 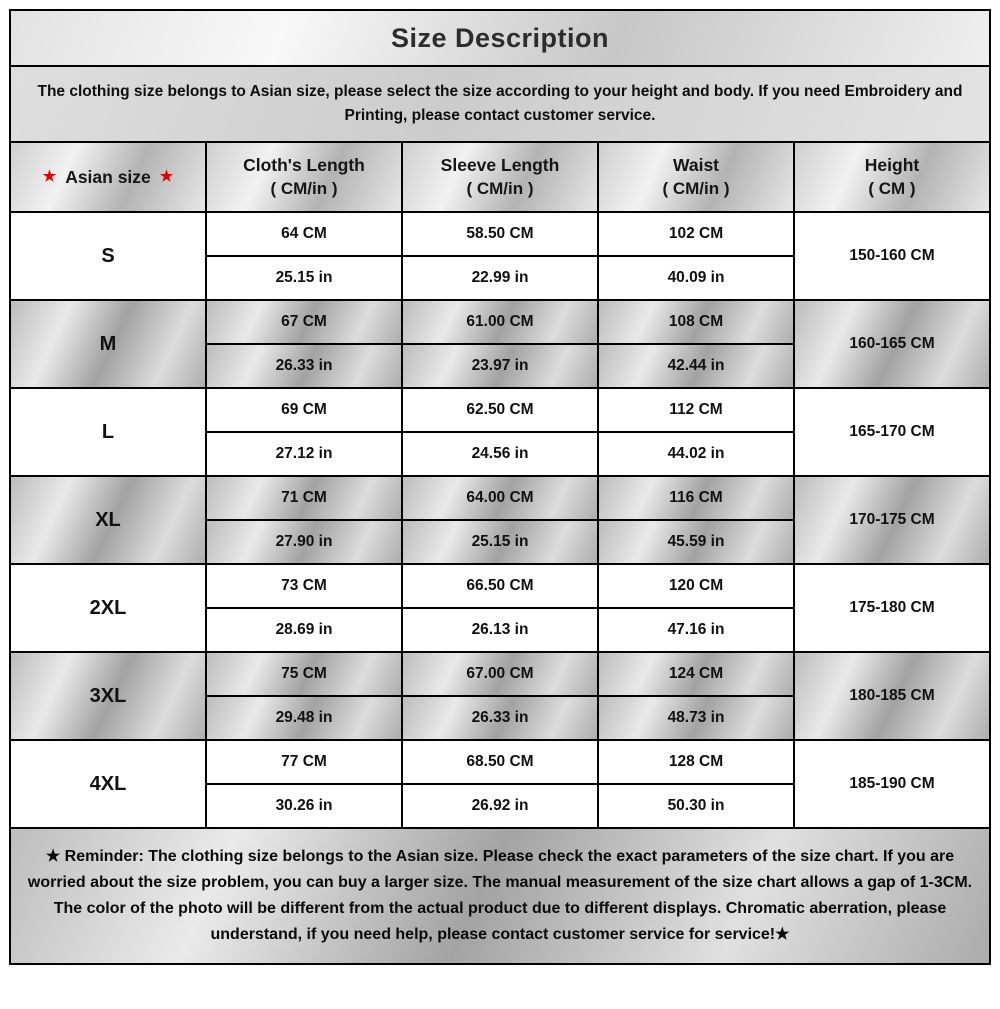 I want to click on asian-size-label: Asian size, so click(x=108, y=176).